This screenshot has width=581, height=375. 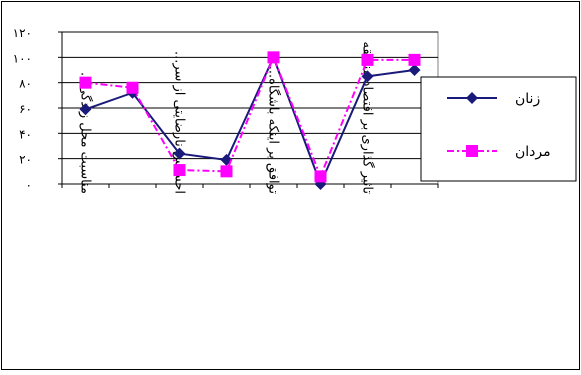 I want to click on y-tick-label: ۱۲۰, so click(x=22, y=33).